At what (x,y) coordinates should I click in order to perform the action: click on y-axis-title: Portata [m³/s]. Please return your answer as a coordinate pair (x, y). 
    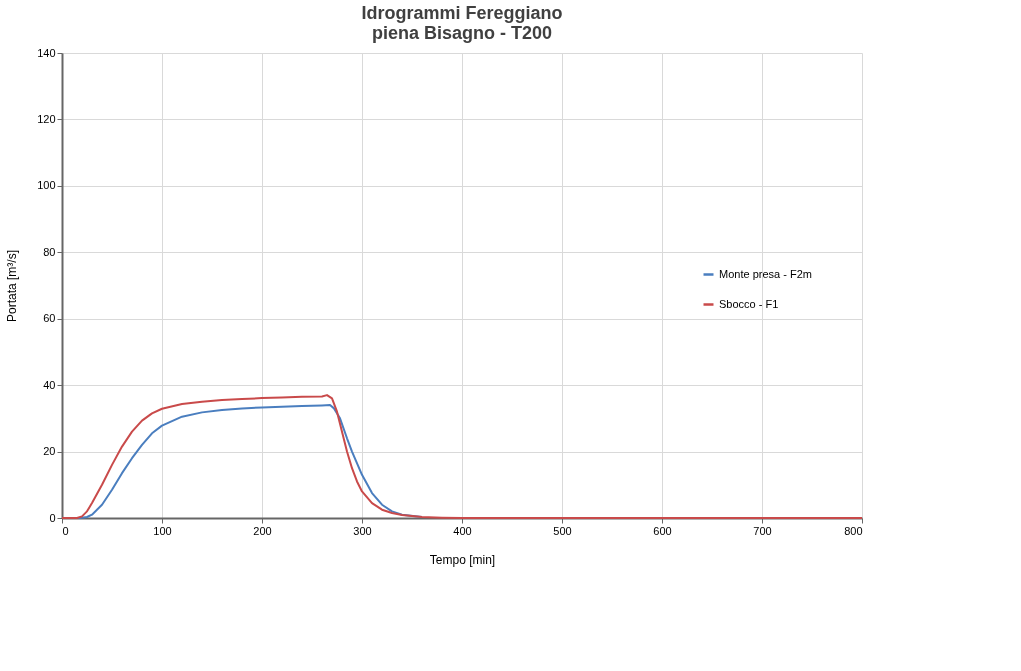
    Looking at the image, I should click on (12, 286).